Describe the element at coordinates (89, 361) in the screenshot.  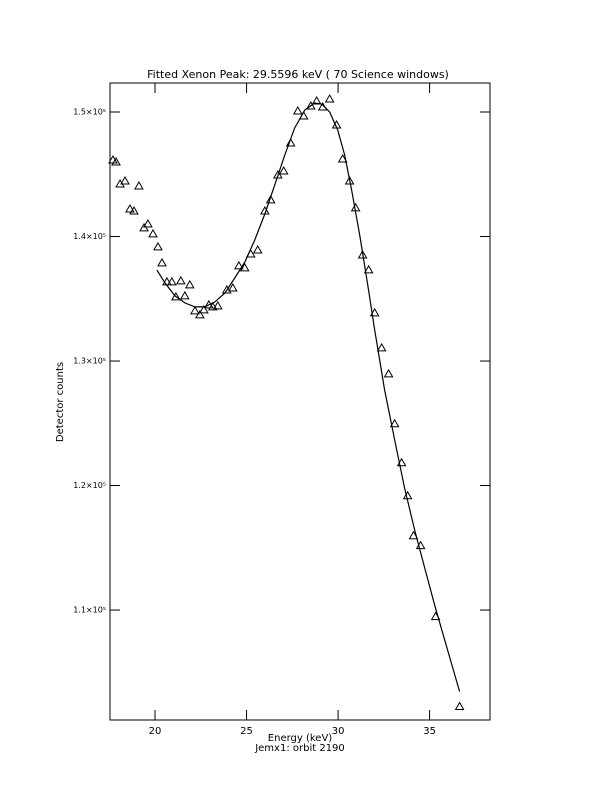
I see `y-tick-label: 1.3×10⁵` at that location.